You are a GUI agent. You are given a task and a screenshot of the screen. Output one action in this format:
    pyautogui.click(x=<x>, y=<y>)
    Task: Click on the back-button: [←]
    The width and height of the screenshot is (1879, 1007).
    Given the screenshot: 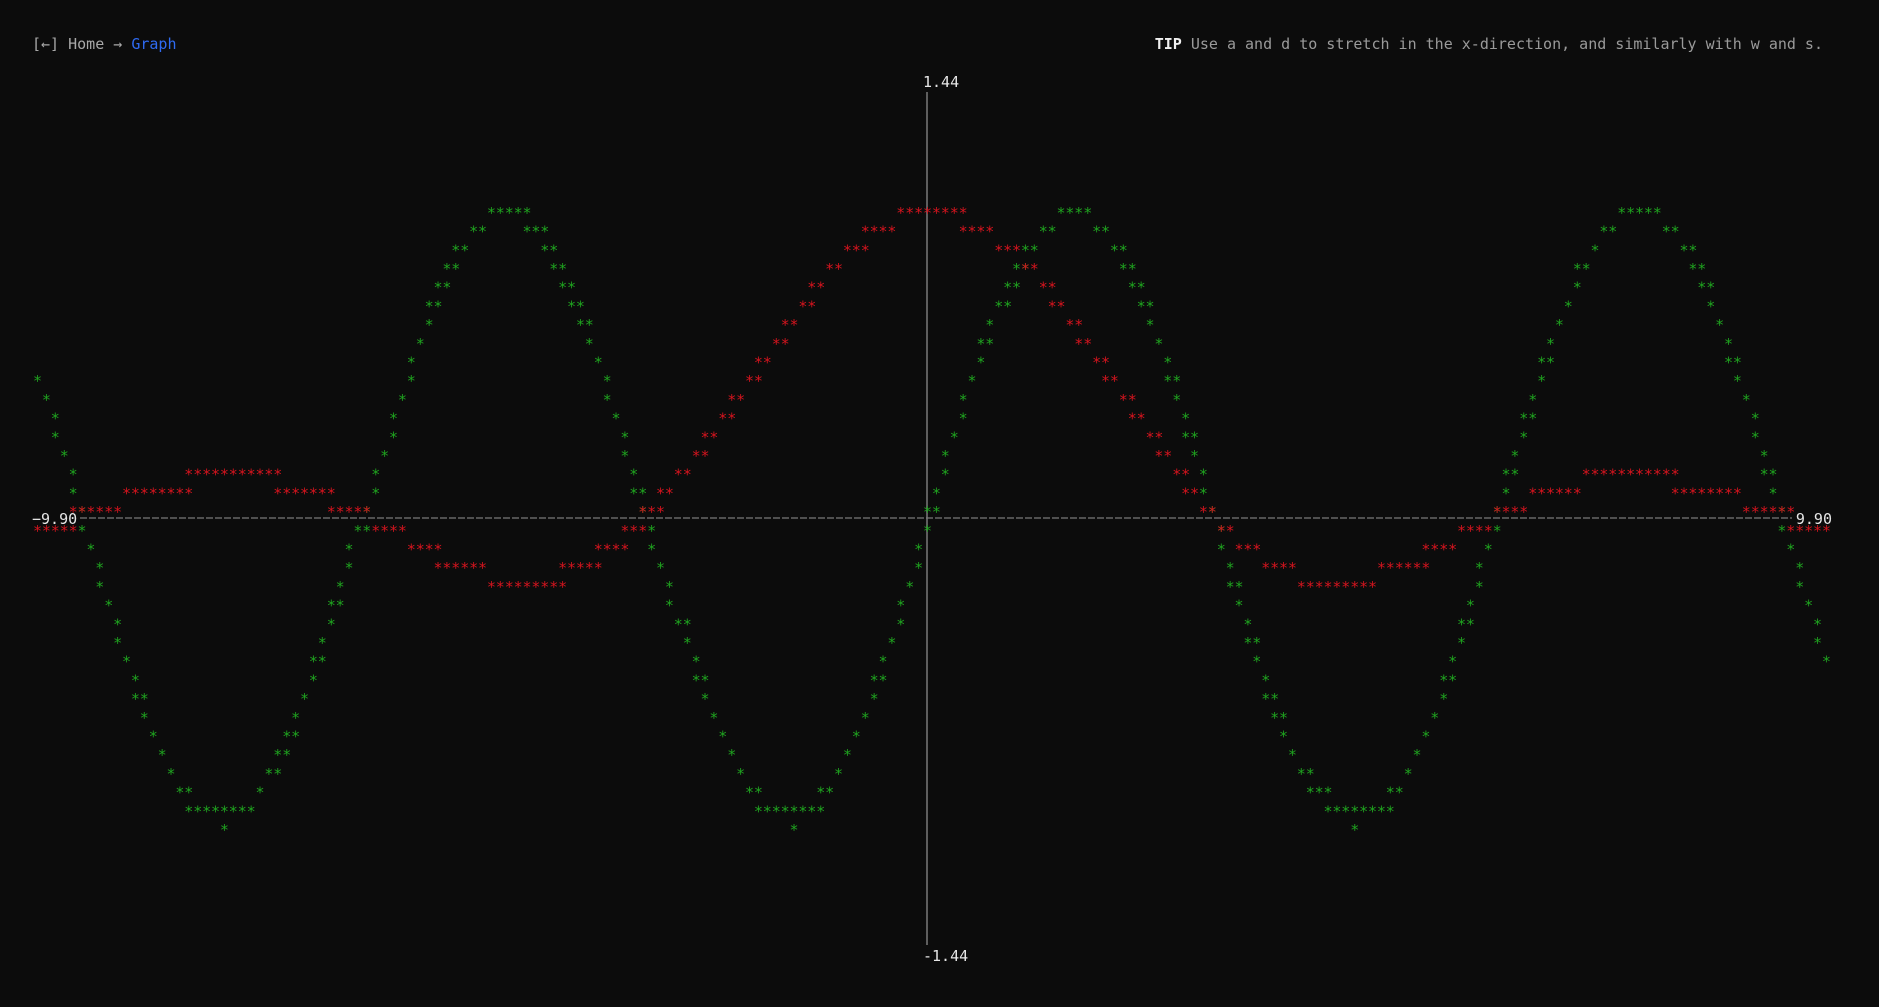 What is the action you would take?
    pyautogui.click(x=46, y=44)
    